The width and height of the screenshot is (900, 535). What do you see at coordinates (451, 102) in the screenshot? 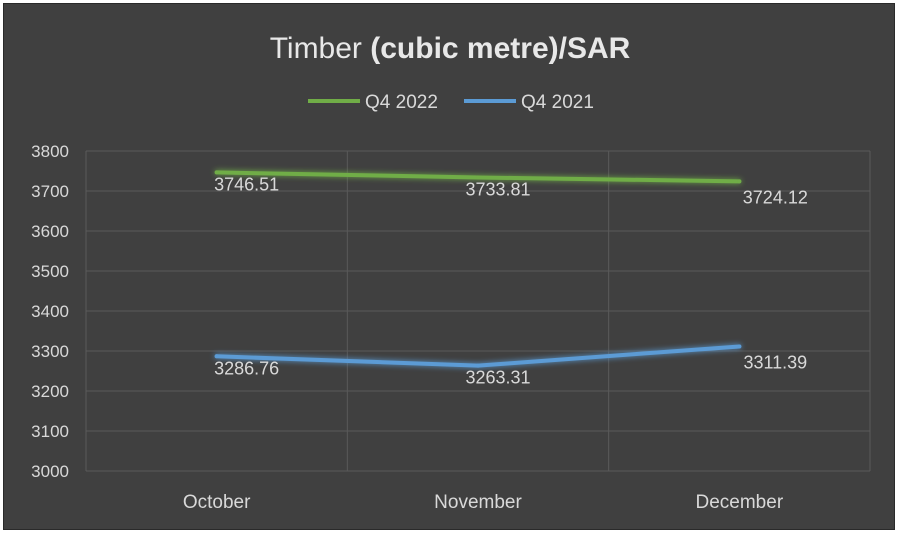
I see `legend: Q4 2022 Q4 2021` at bounding box center [451, 102].